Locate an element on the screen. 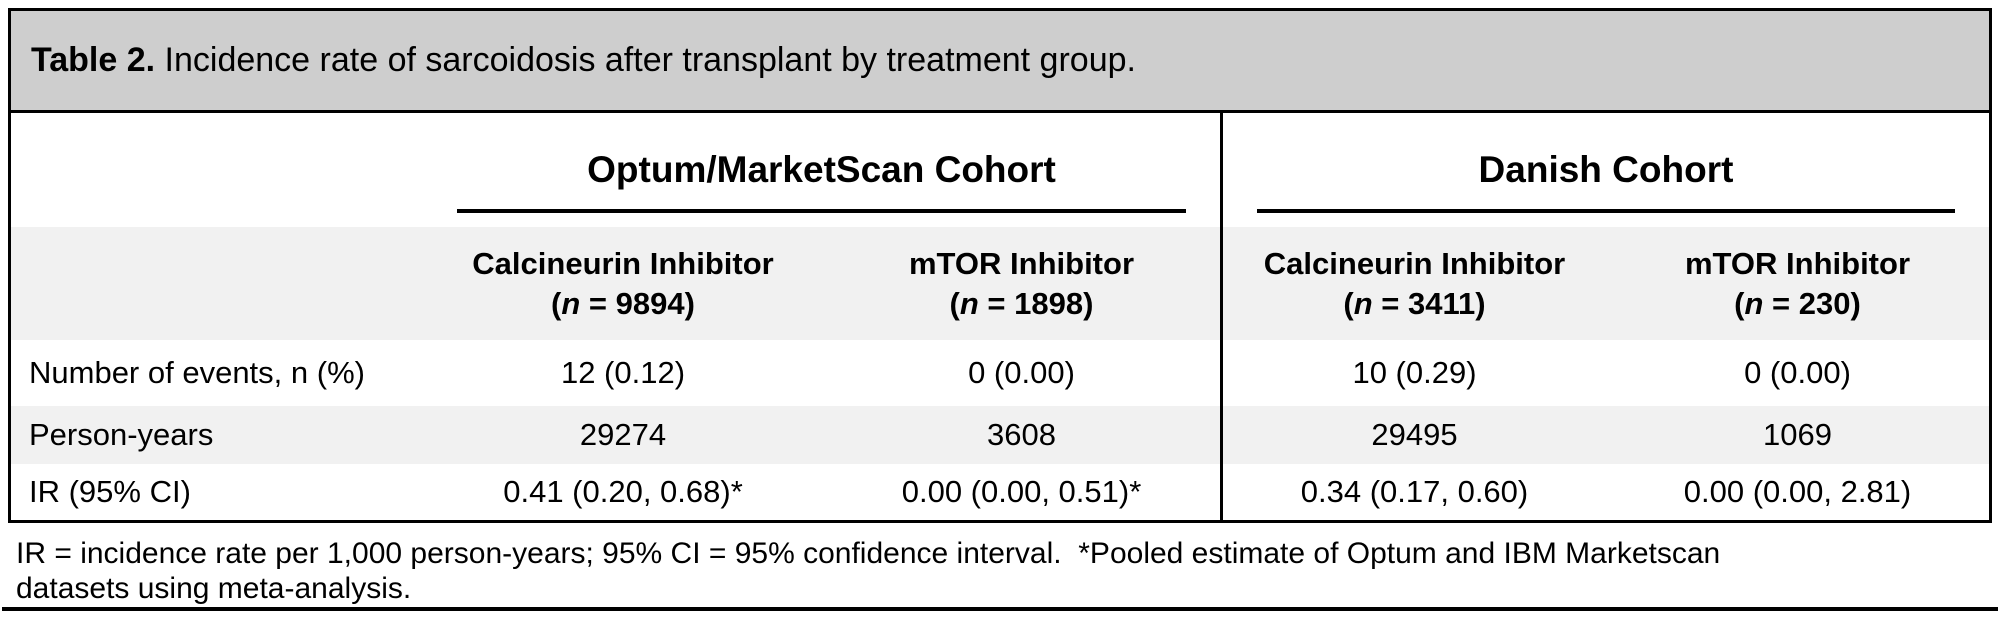 The image size is (2000, 620). cell-ir-danish-mtor: 0.00 (0.00, 2.81) is located at coordinates (1797, 491).